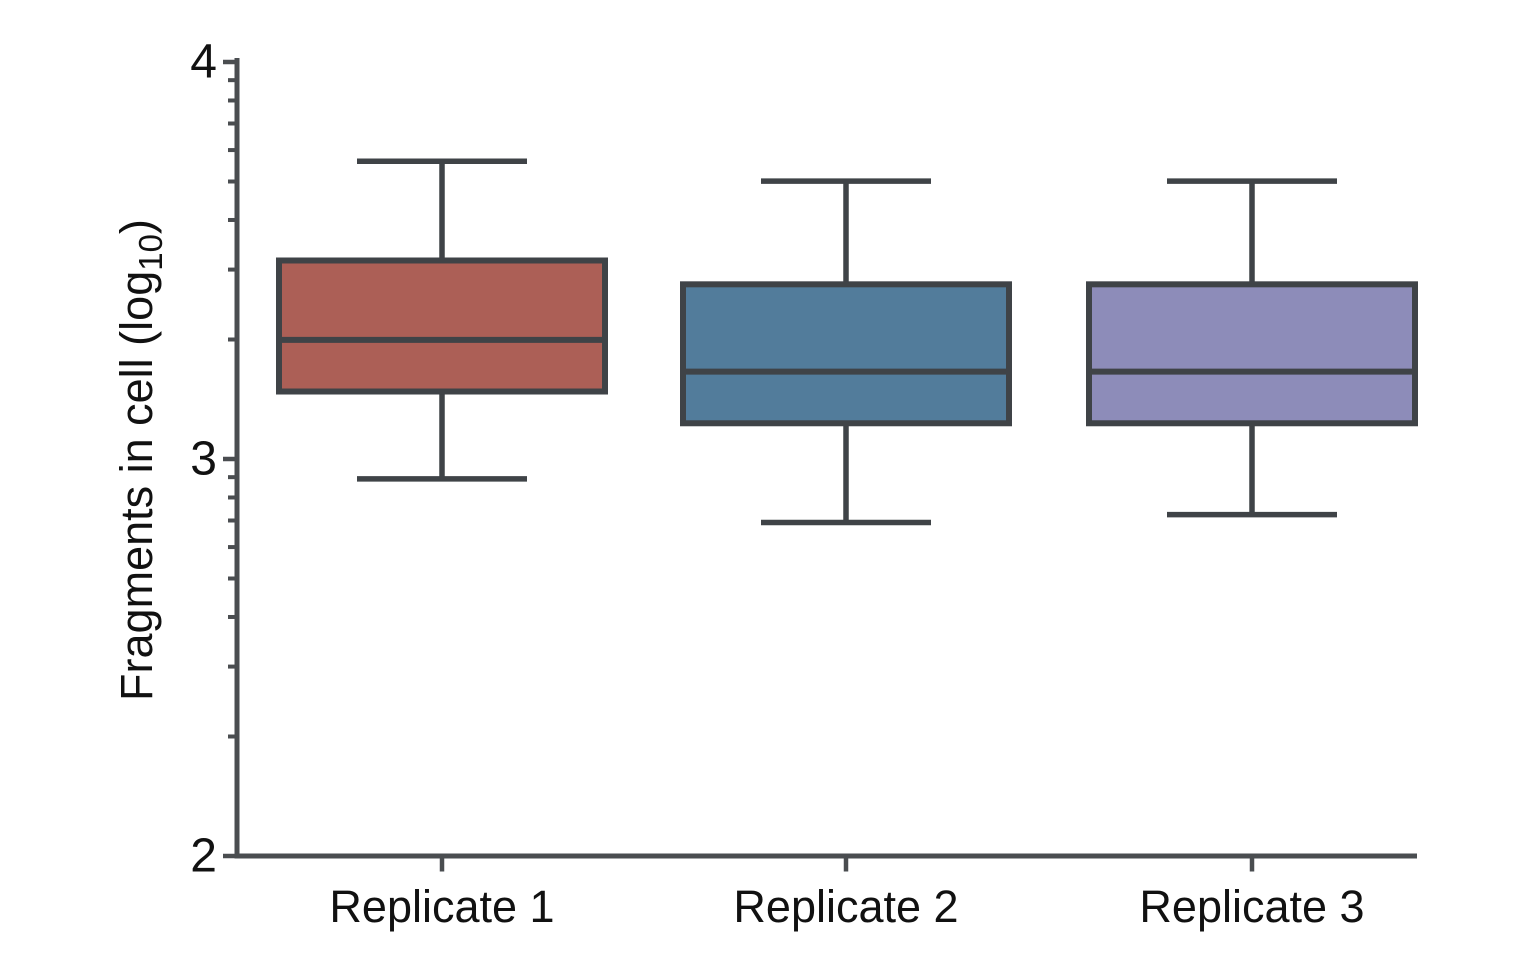 The image size is (1514, 976). Describe the element at coordinates (441, 906) in the screenshot. I see `x-category-label: Replicate 1` at that location.